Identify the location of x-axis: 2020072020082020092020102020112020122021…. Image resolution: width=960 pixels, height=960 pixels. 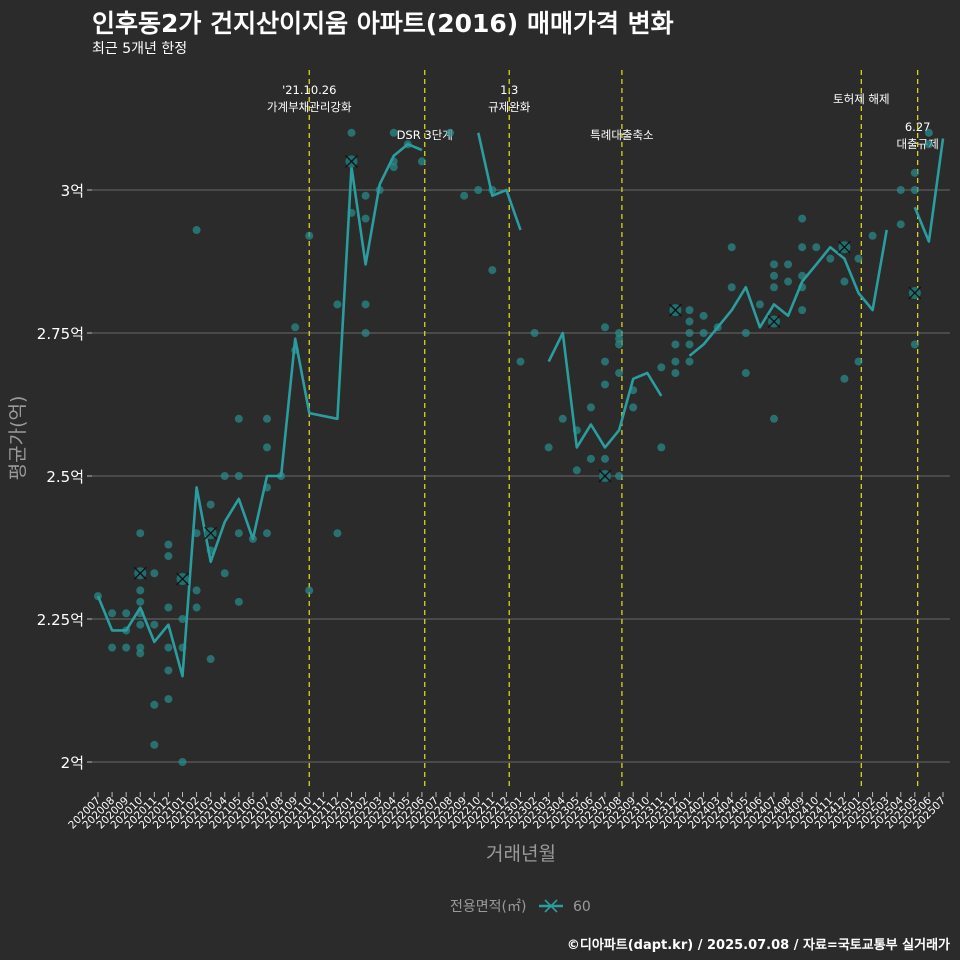
(507, 811).